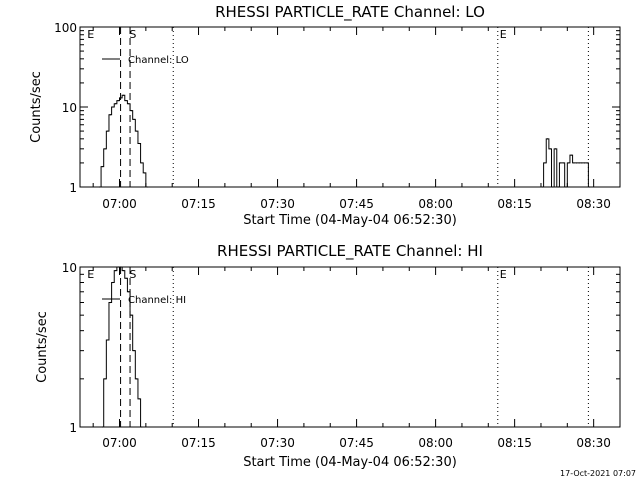 This screenshot has width=640, height=480. I want to click on legend-label: Channel: LO, so click(158, 60).